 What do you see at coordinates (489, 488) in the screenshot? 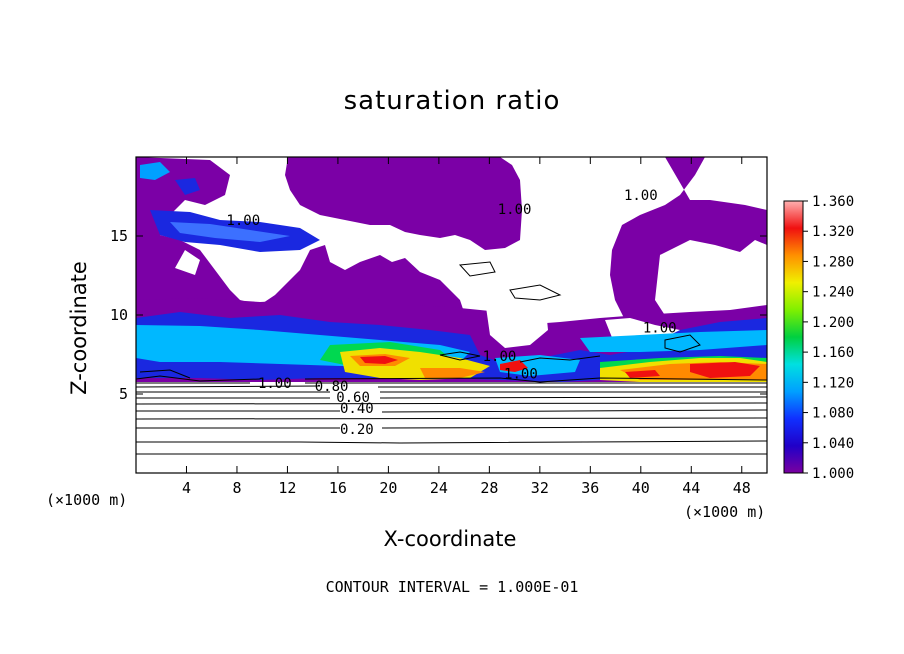
I see `x-tick-label: 28` at bounding box center [489, 488].